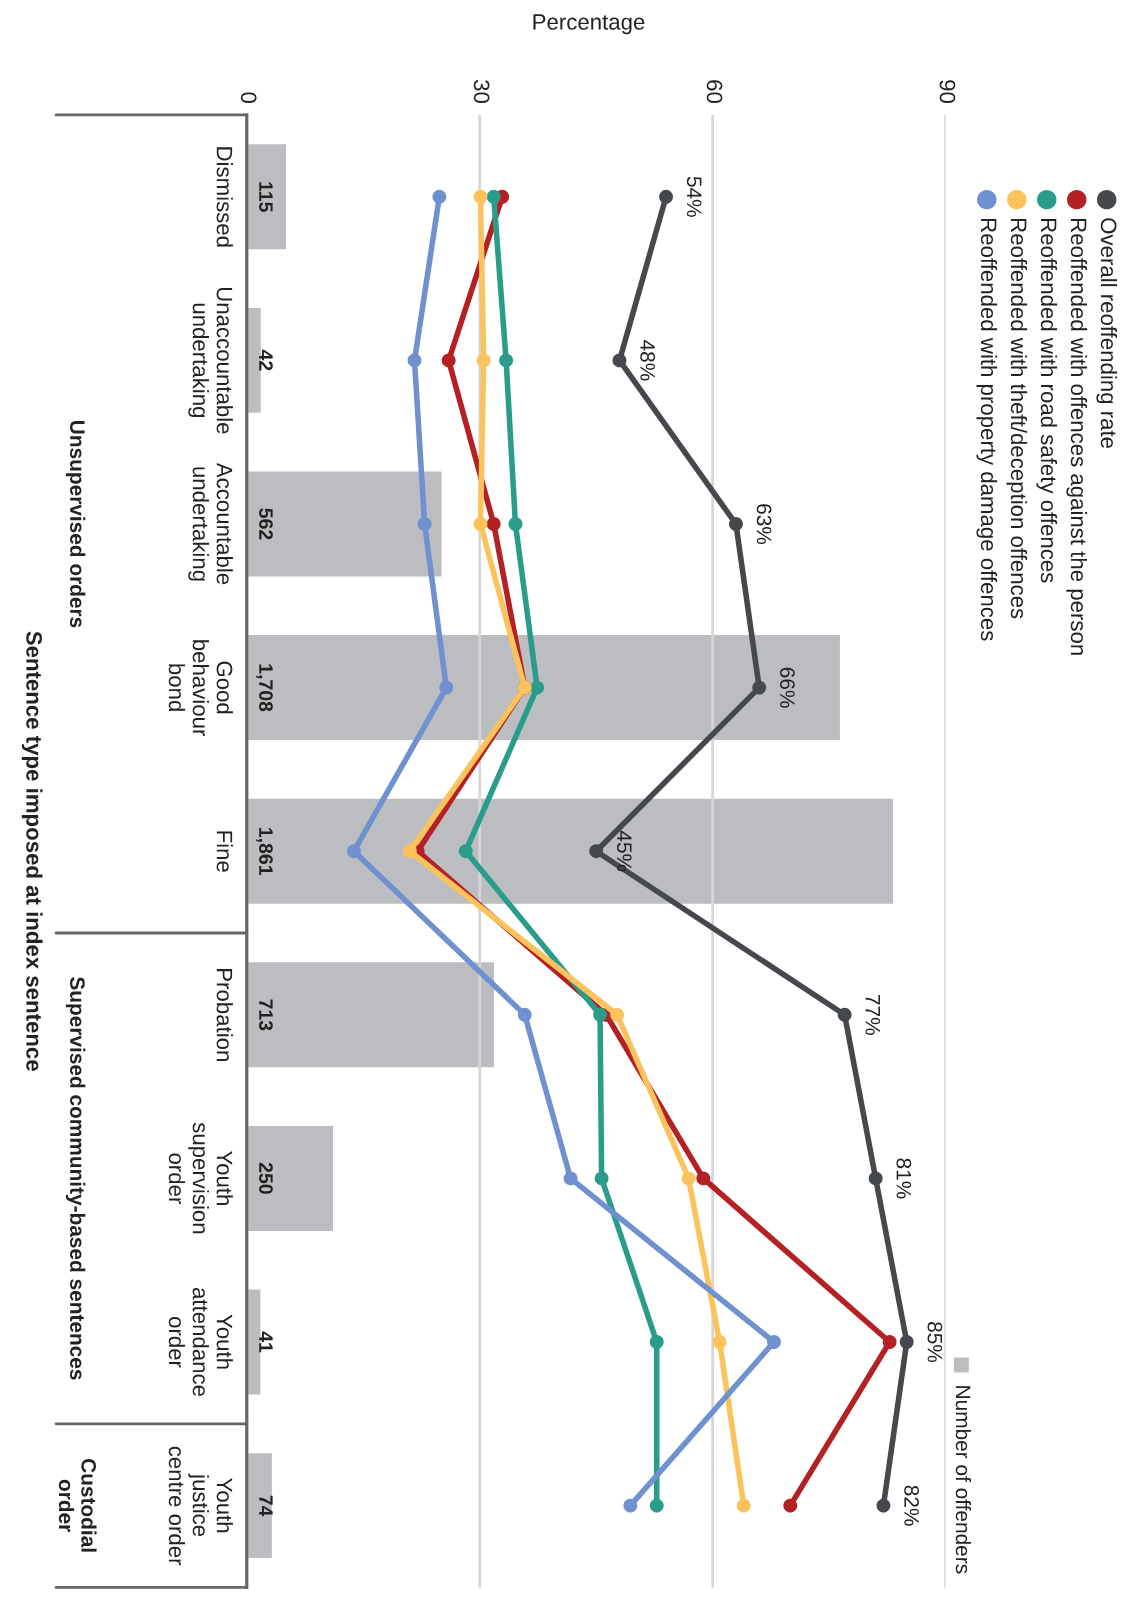  What do you see at coordinates (210, 523) in the screenshot?
I see `y-tick-label: Accountable undertaking` at bounding box center [210, 523].